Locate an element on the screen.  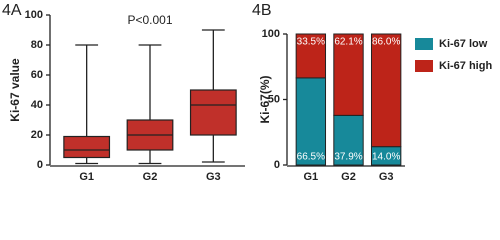
value-label: 62.1% is located at coordinates (348, 42).